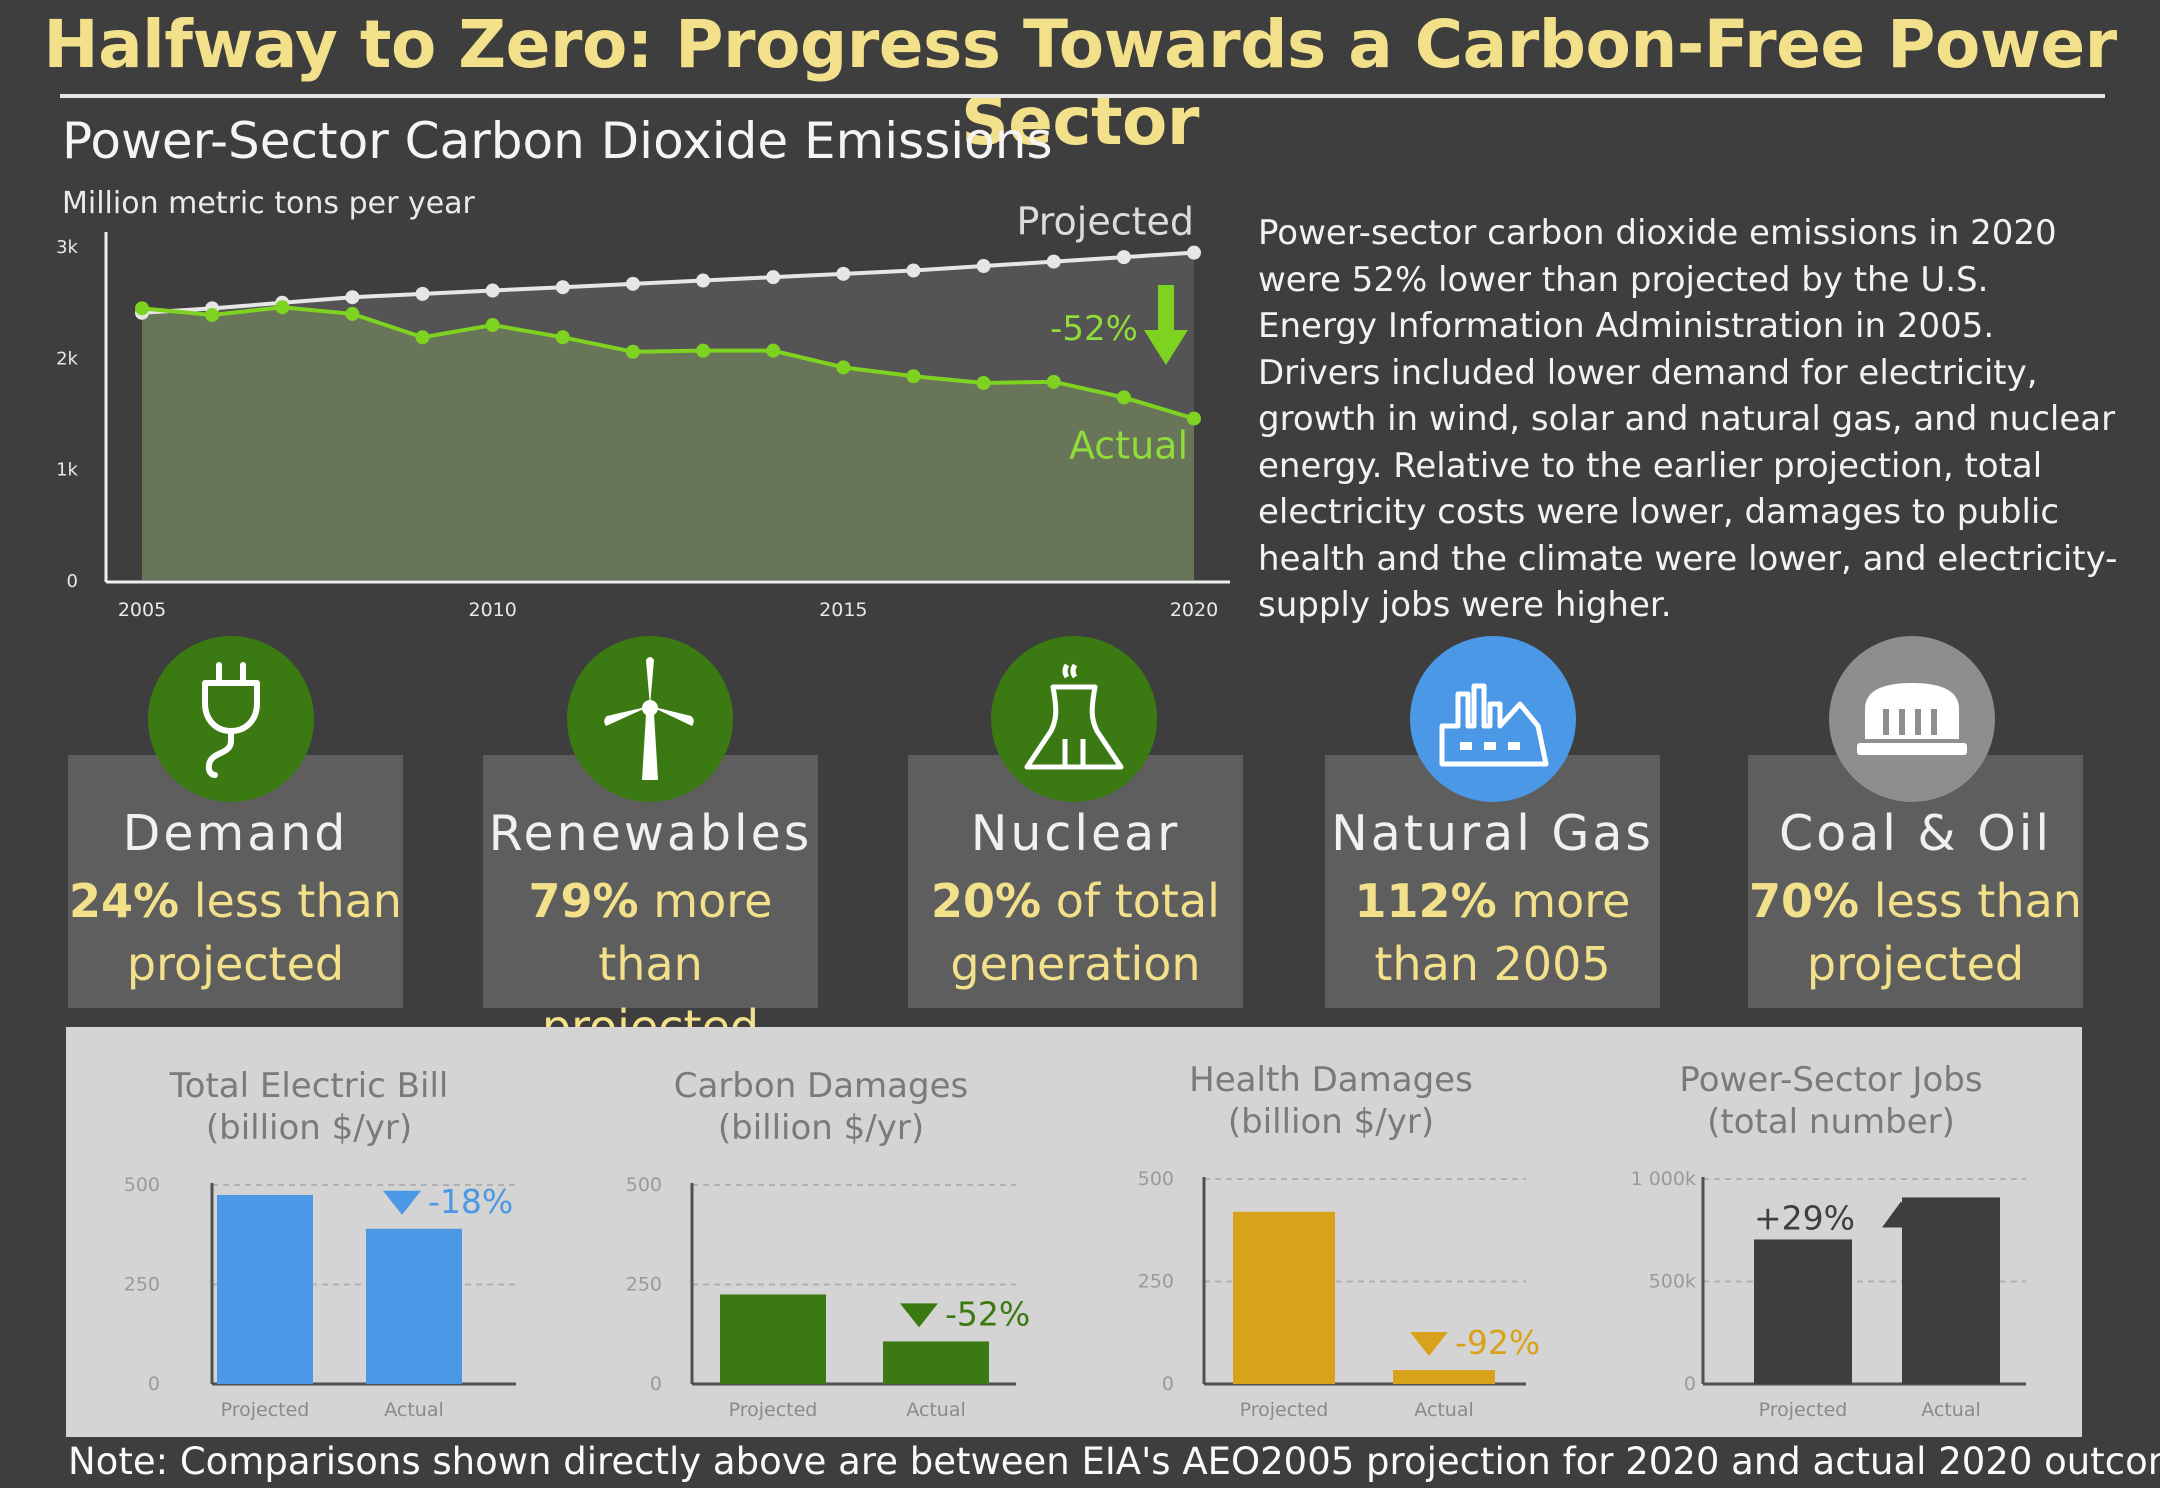  What do you see at coordinates (492, 610) in the screenshot?
I see `x-tick-label: 2010` at bounding box center [492, 610].